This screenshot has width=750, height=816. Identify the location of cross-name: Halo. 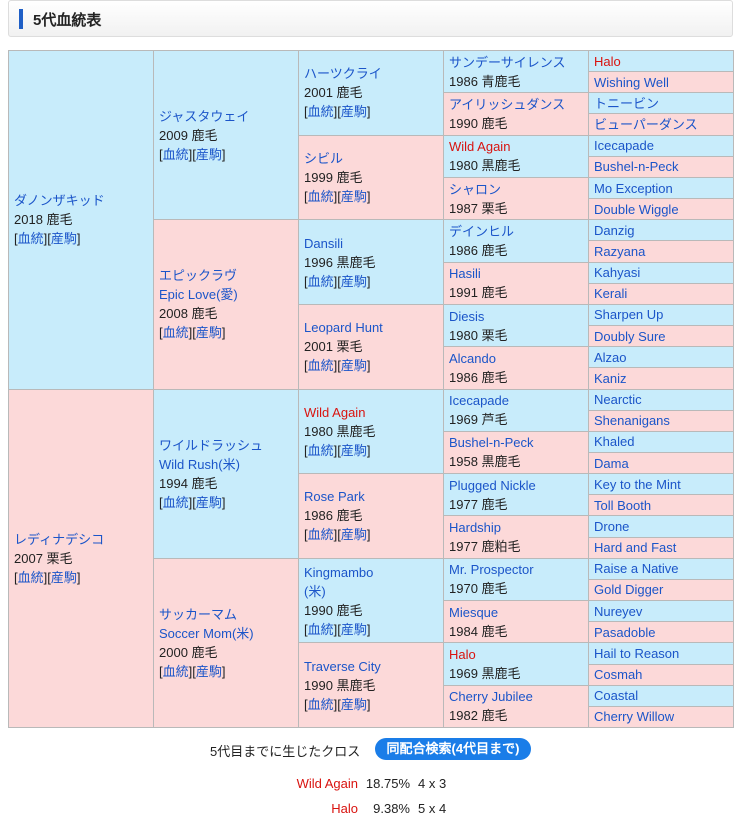
(344, 808).